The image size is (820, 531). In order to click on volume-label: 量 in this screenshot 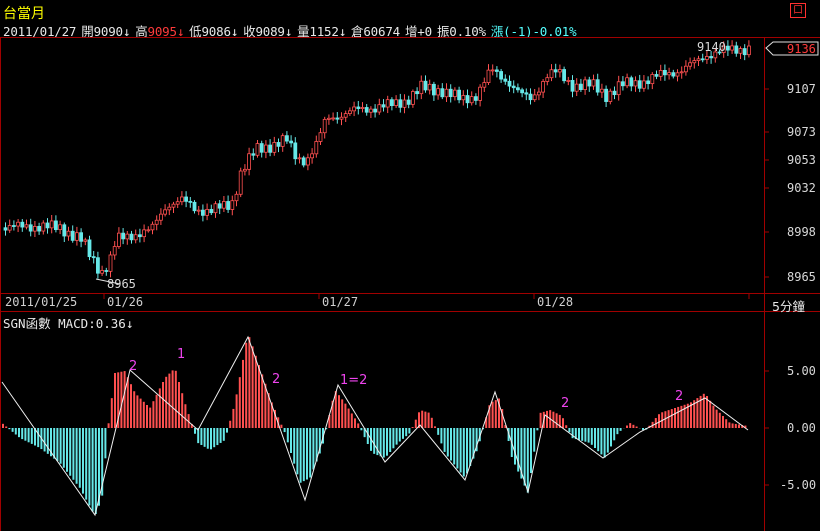, I will do `click(303, 31)`.